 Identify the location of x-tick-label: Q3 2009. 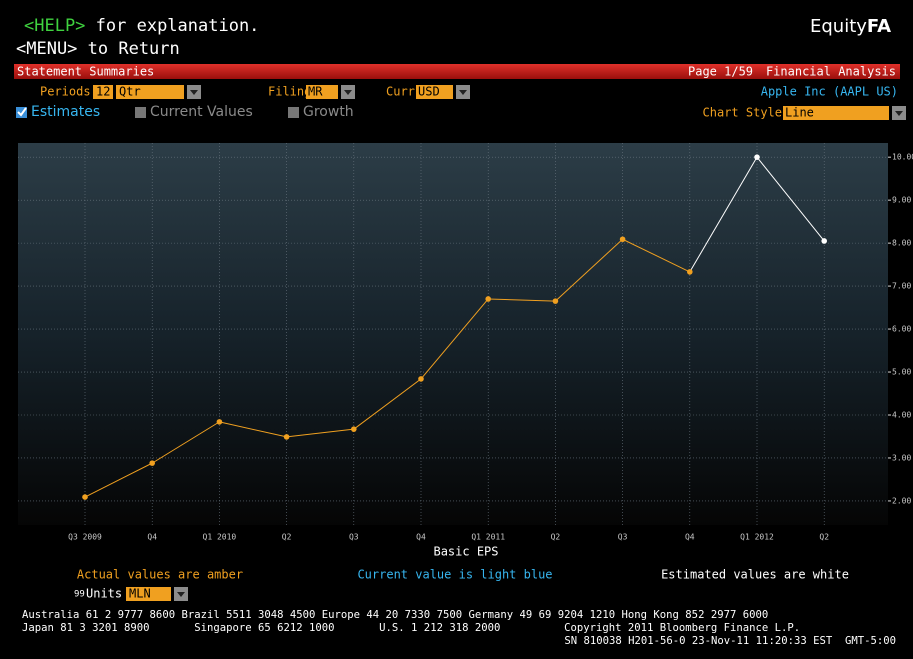
(85, 537).